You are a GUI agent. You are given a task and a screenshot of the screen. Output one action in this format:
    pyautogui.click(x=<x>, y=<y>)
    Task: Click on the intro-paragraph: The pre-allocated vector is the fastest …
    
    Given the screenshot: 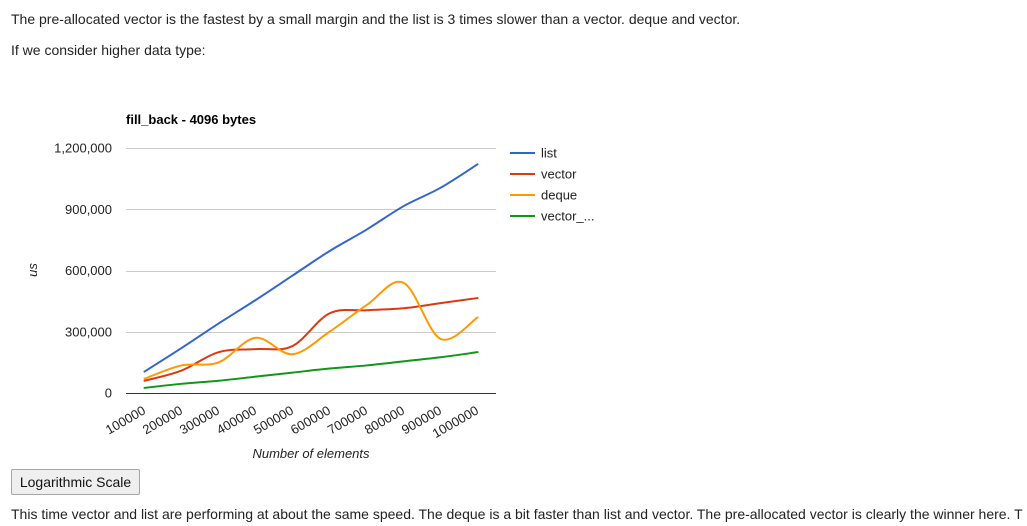 What is the action you would take?
    pyautogui.click(x=376, y=19)
    